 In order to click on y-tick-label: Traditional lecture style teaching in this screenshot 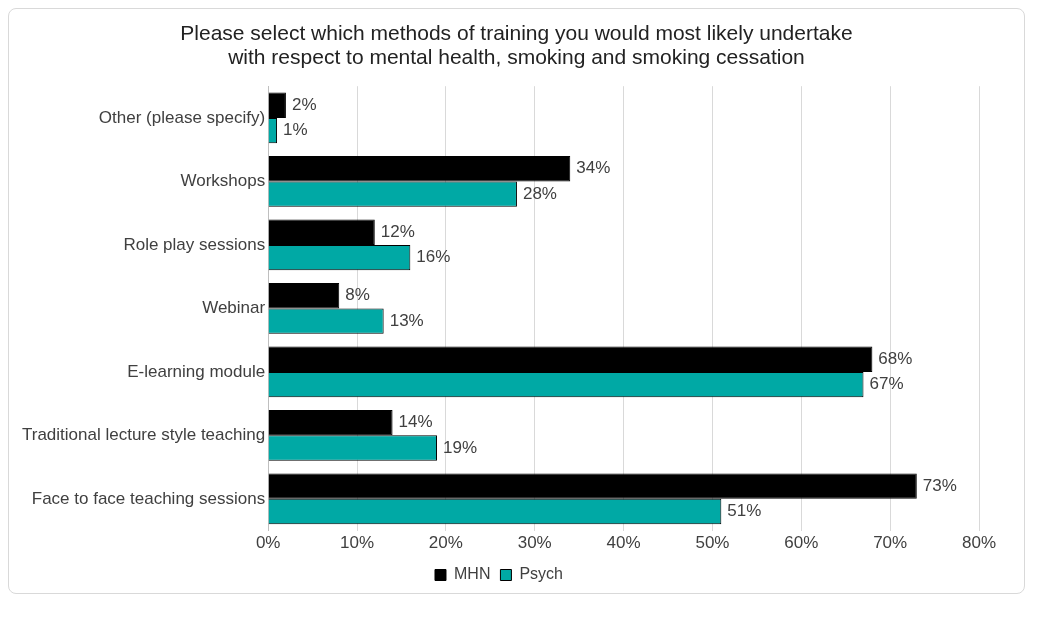, I will do `click(143, 435)`.